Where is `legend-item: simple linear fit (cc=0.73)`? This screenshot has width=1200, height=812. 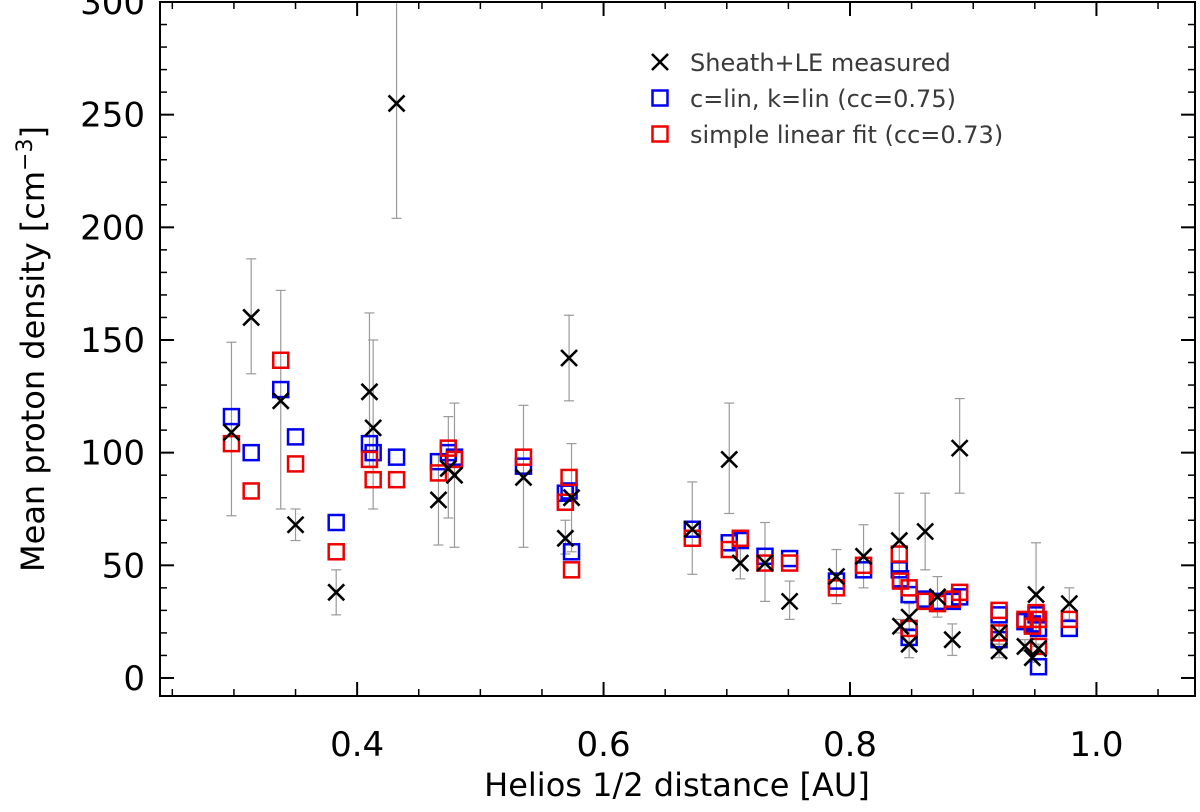 legend-item: simple linear fit (cc=0.73) is located at coordinates (827, 135).